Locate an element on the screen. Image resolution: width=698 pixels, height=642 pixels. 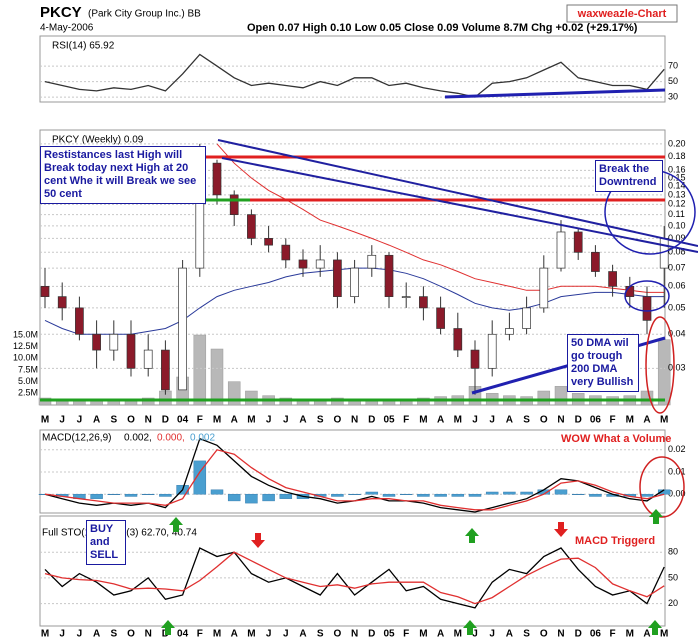
x-tick-label: 04 is located at coordinates (183, 420).